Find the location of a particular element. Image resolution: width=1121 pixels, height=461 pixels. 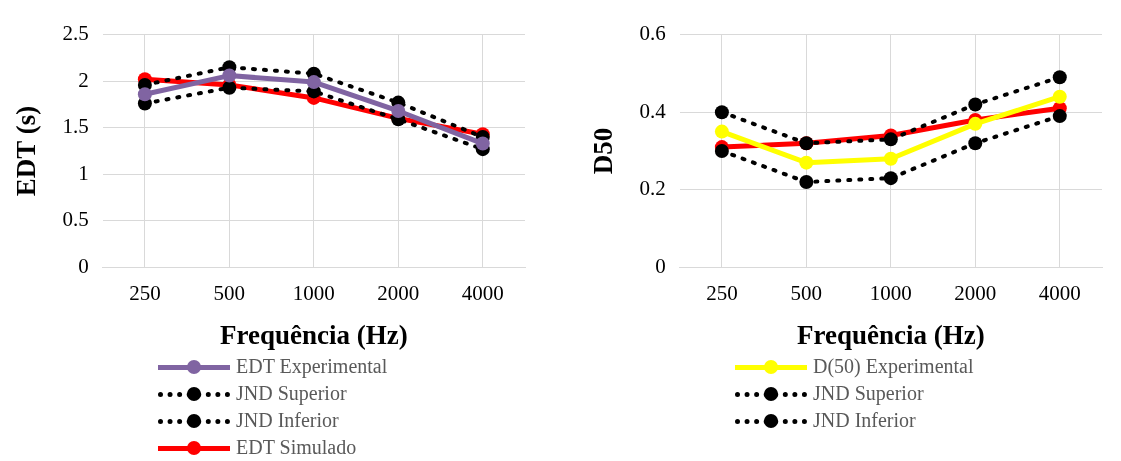

y-tick-label: 2.5 is located at coordinates (75, 33).